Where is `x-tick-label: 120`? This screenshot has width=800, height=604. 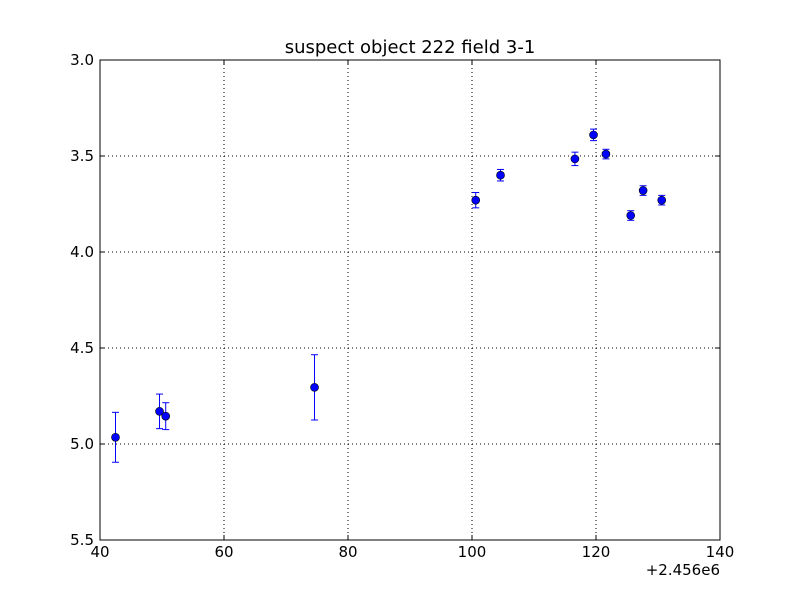 x-tick-label: 120 is located at coordinates (596, 552).